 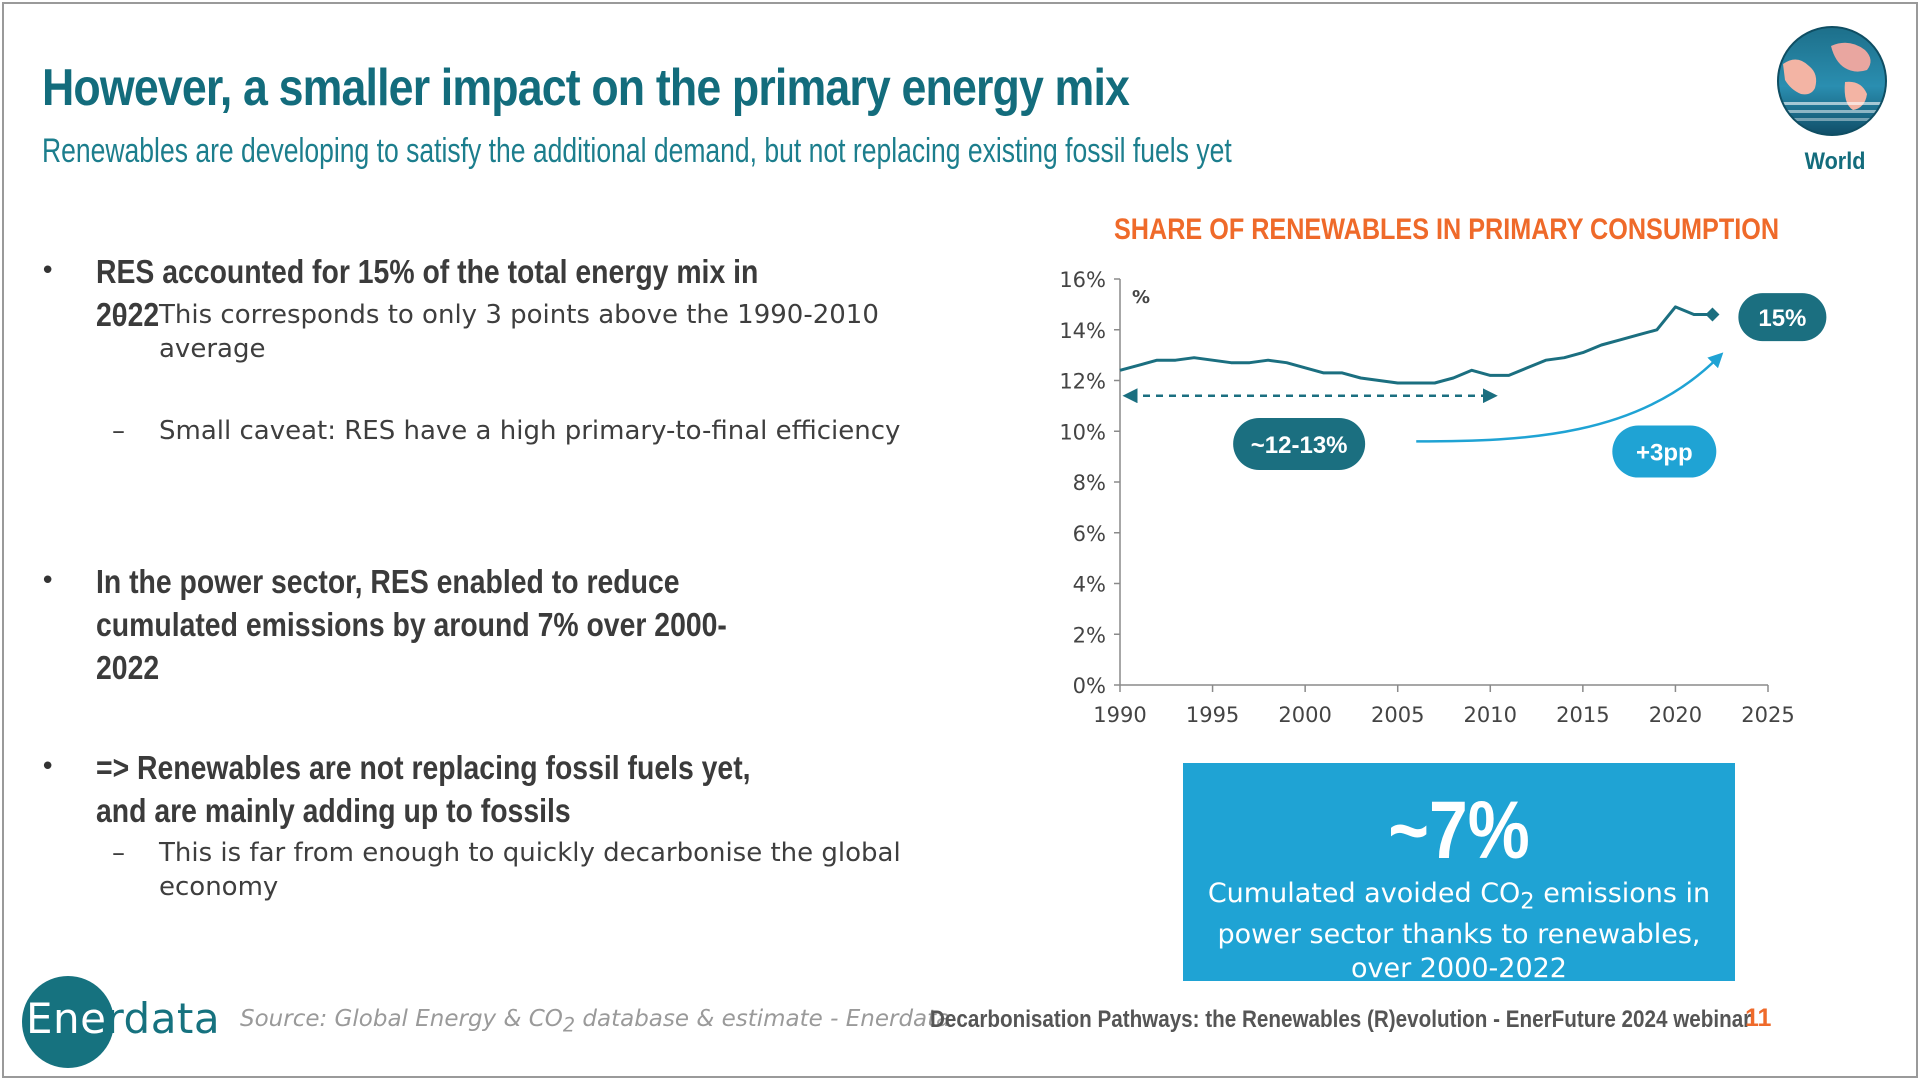 What do you see at coordinates (163, 1018) in the screenshot?
I see `logo-text-part: rdata` at bounding box center [163, 1018].